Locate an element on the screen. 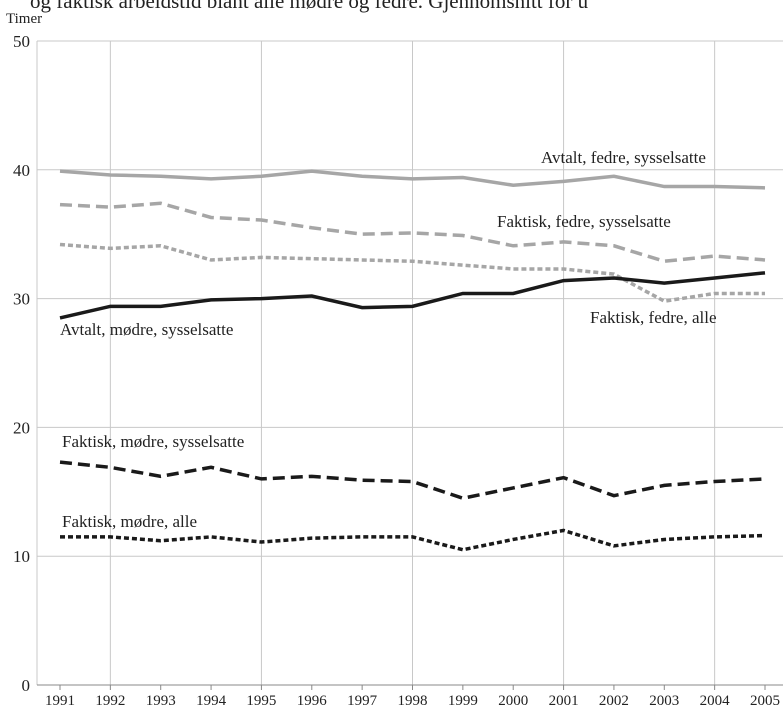  y-tick-label: 50 is located at coordinates (21, 41).